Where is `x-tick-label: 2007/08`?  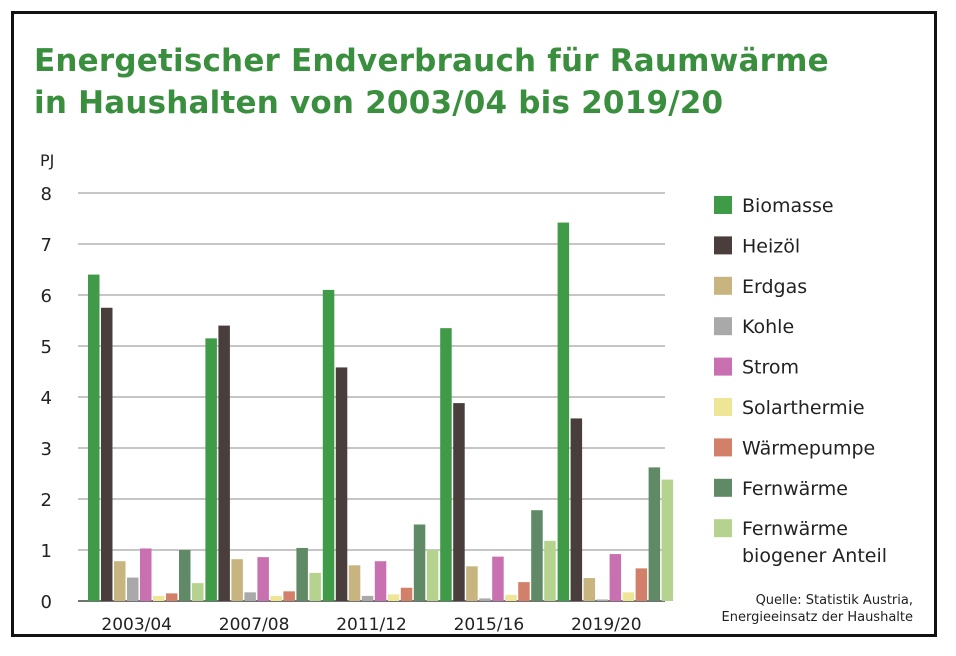 x-tick-label: 2007/08 is located at coordinates (254, 625).